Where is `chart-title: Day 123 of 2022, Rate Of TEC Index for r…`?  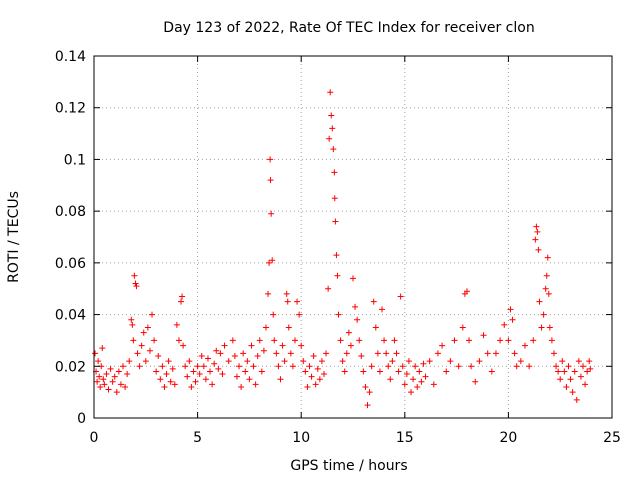 chart-title: Day 123 of 2022, Rate Of TEC Index for r… is located at coordinates (348, 28).